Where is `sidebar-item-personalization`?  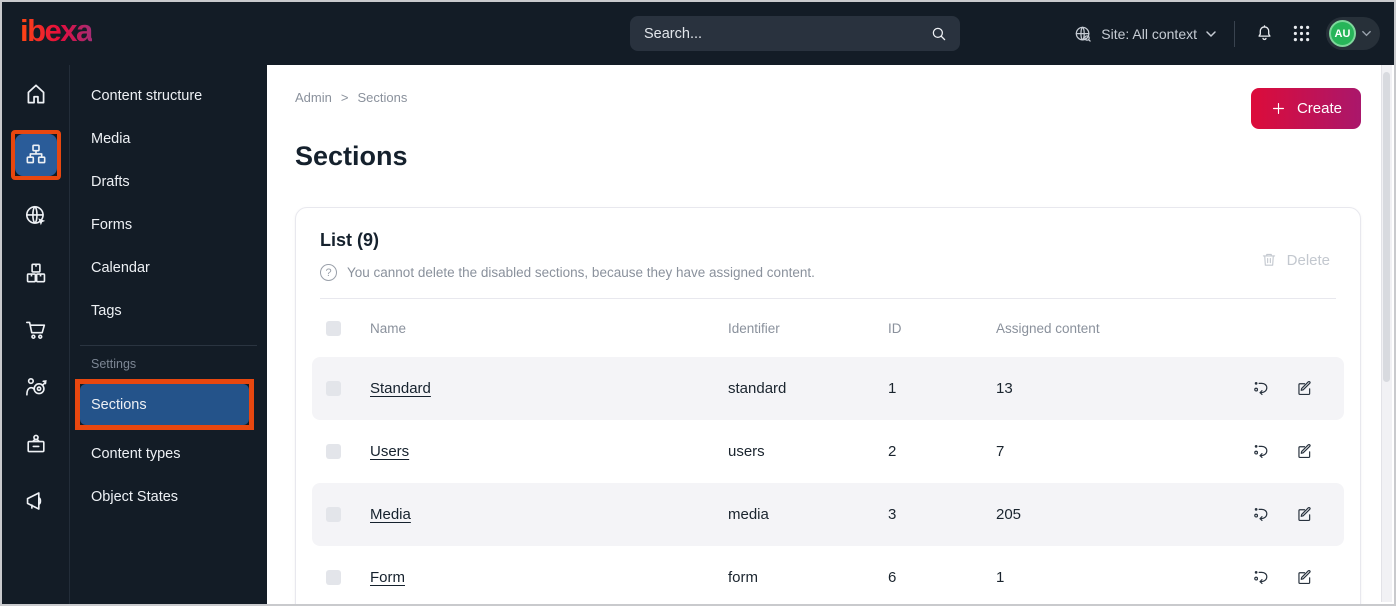 sidebar-item-personalization is located at coordinates (36, 387).